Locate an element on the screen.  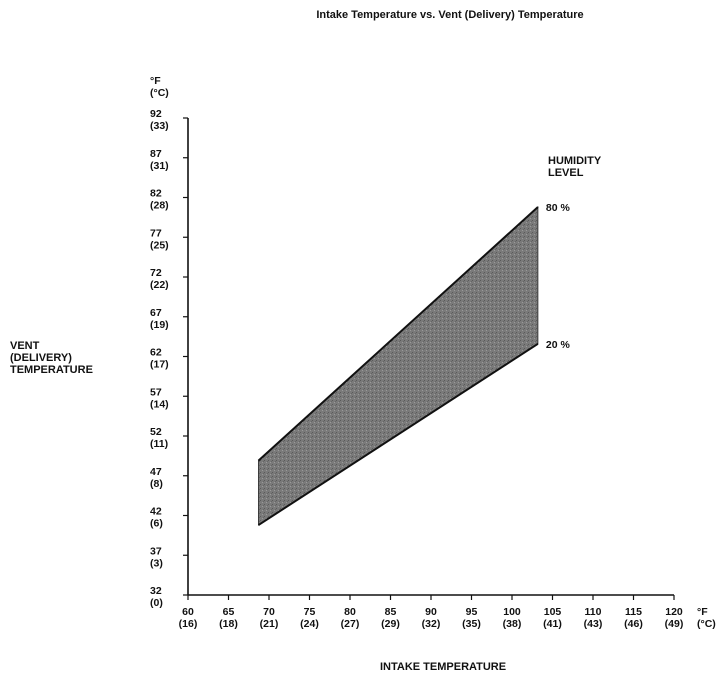
y-tick-label: 72 is located at coordinates (156, 273).